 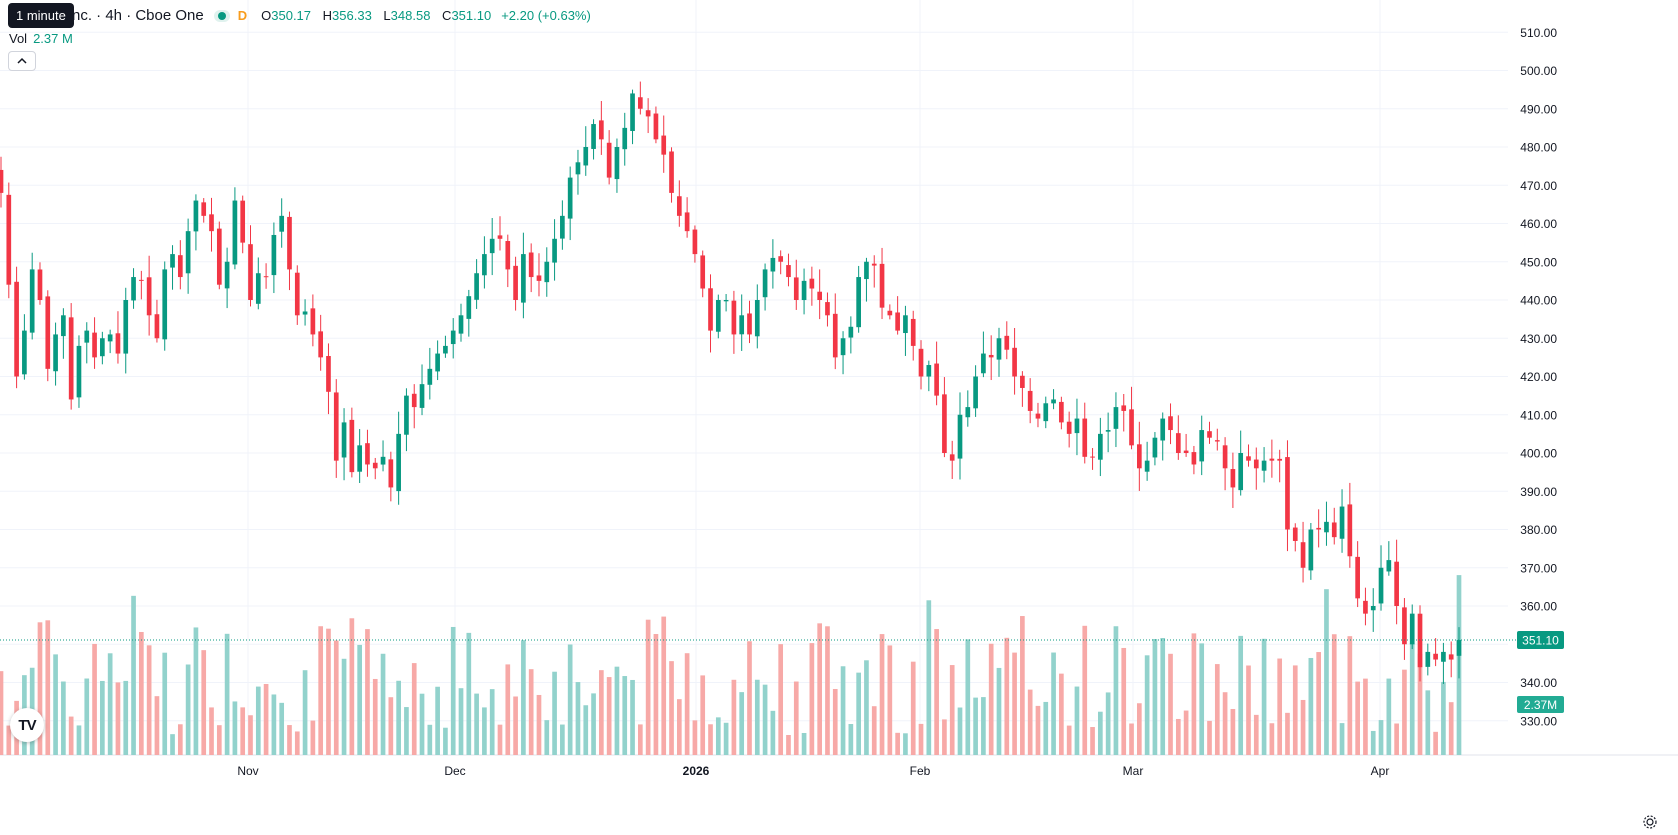 What do you see at coordinates (221, 15) in the screenshot?
I see `market-status` at bounding box center [221, 15].